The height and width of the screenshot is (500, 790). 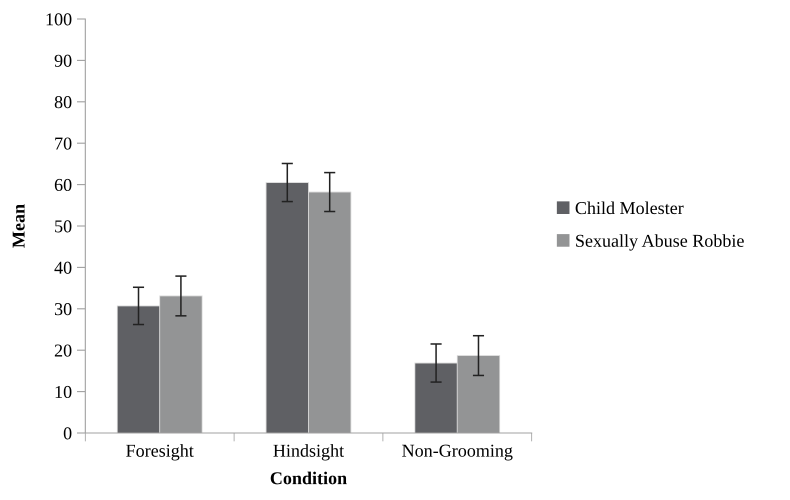 What do you see at coordinates (18, 226) in the screenshot?
I see `y-axis-title: Mean` at bounding box center [18, 226].